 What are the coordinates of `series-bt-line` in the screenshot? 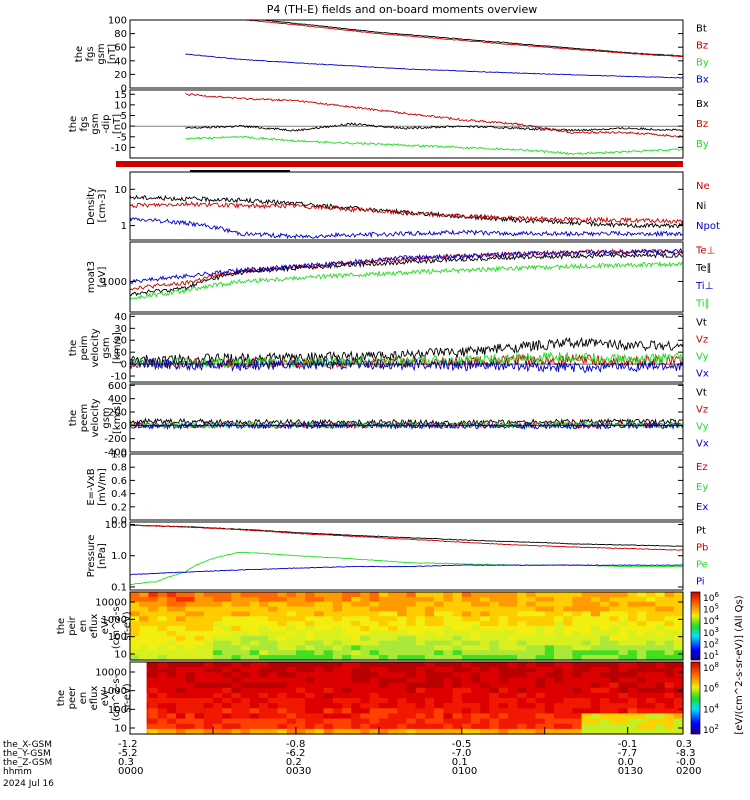 It's located at (407, 38).